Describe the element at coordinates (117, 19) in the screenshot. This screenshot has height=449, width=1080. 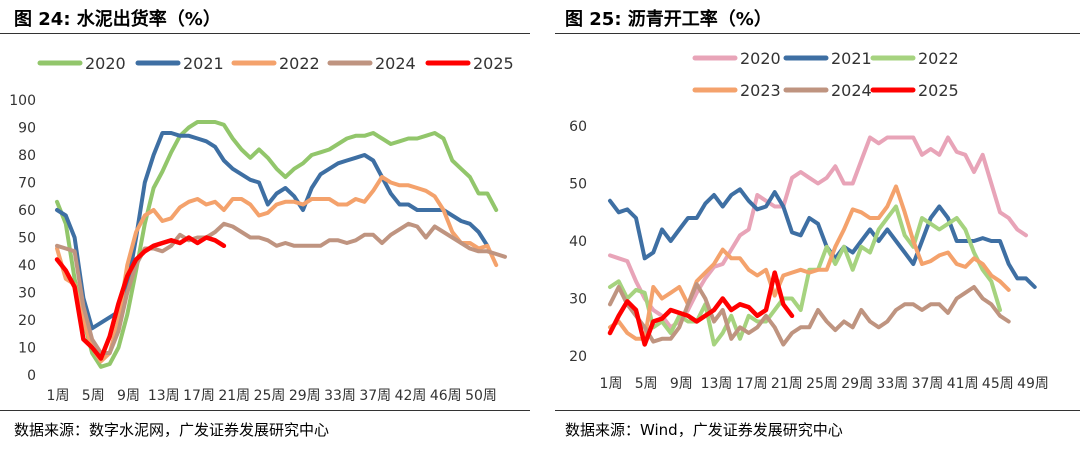
I see `chart-title: 图 24: 水泥出货率（%）` at that location.